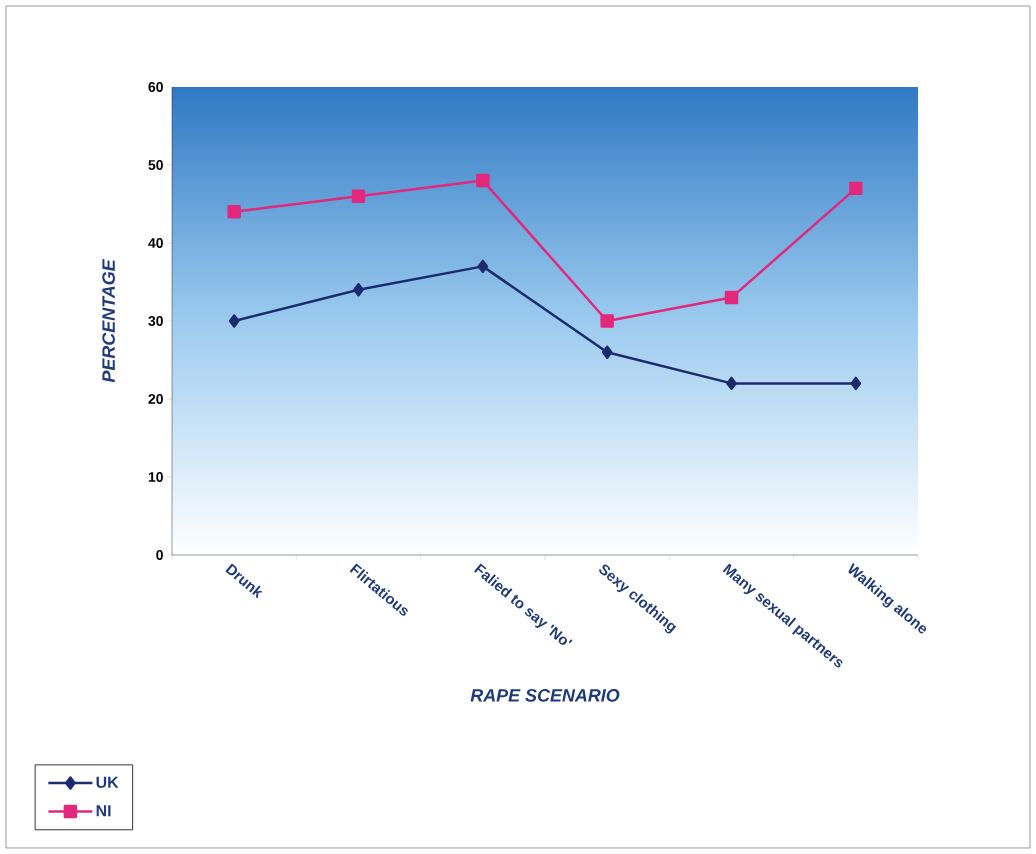 The height and width of the screenshot is (854, 1036). What do you see at coordinates (155, 243) in the screenshot?
I see `y-tick-label: 40` at bounding box center [155, 243].